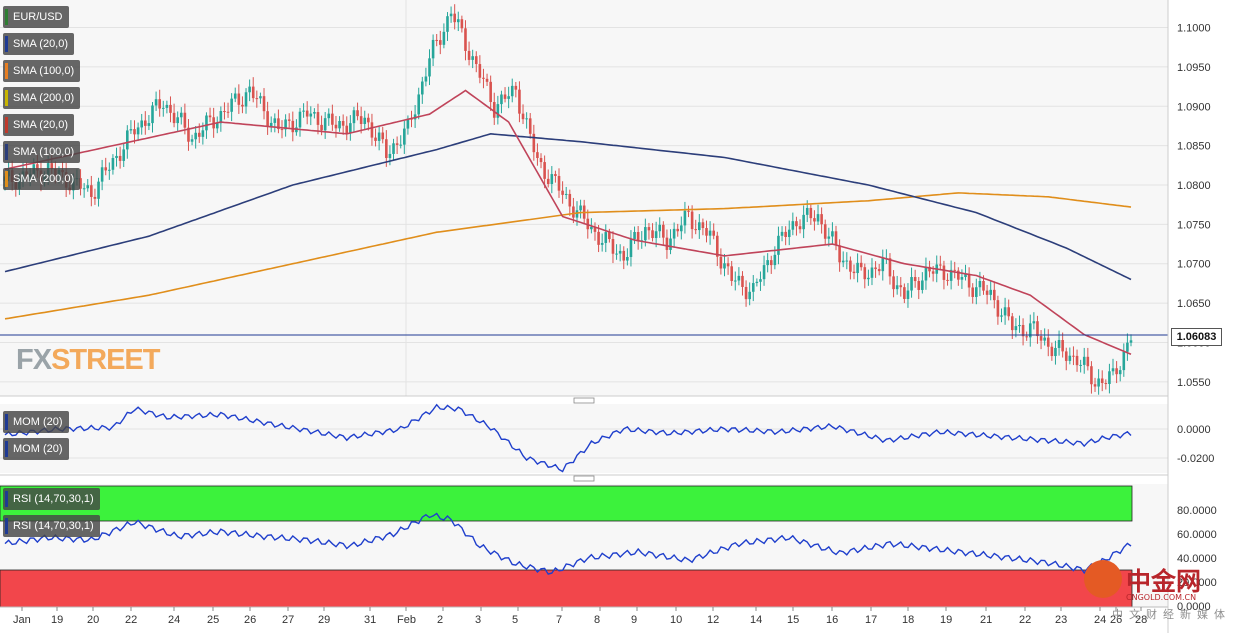  Describe the element at coordinates (1194, 430) in the screenshot. I see `mom-tick-label: 0.0000` at that location.